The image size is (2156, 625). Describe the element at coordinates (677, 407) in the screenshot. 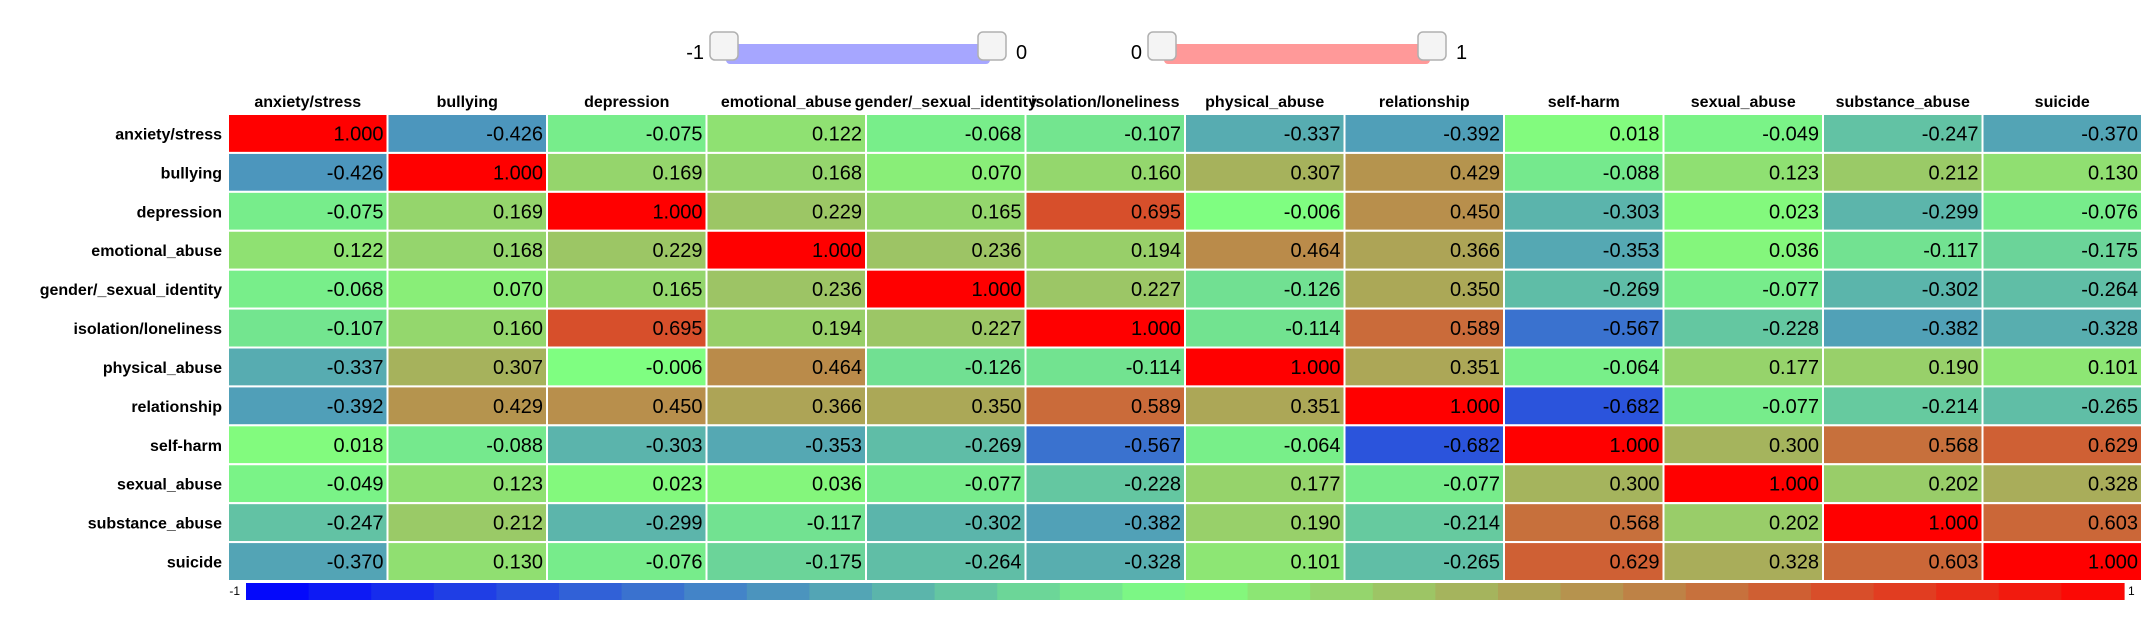

I see `cell-value-label: 0.450` at that location.